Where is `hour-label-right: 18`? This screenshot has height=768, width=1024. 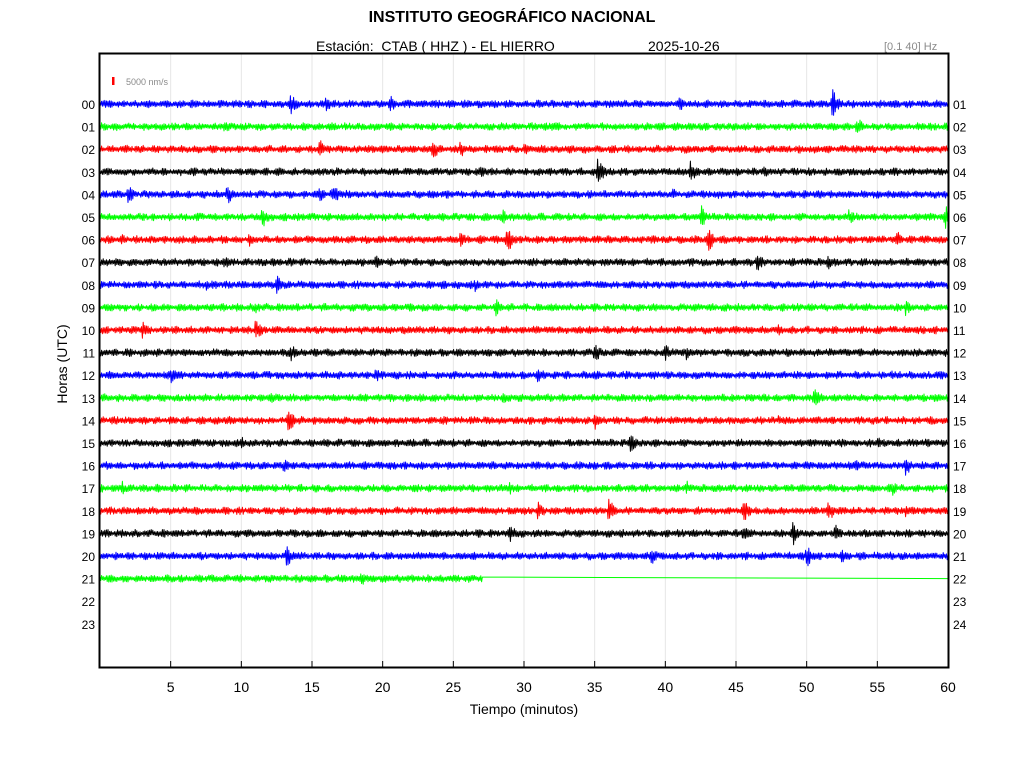 hour-label-right: 18 is located at coordinates (960, 489).